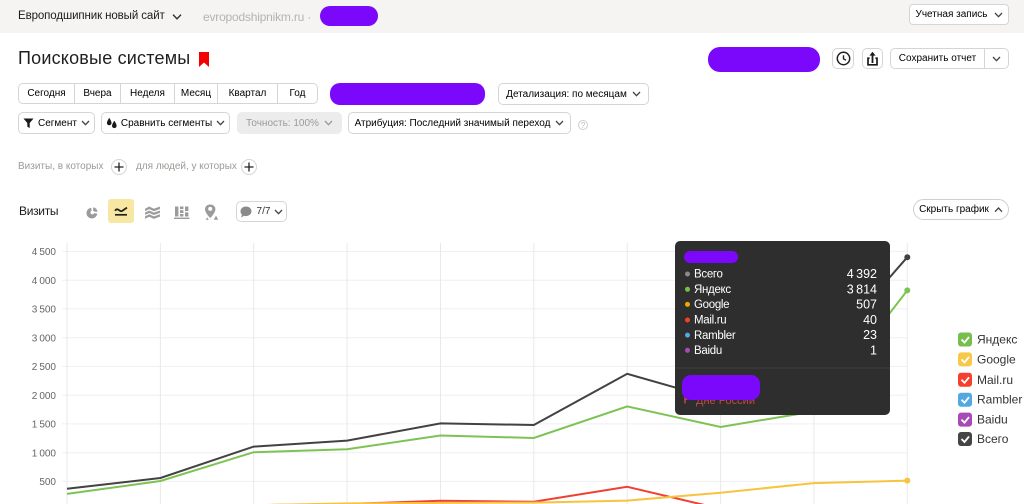 Image resolution: width=1024 pixels, height=504 pixels. What do you see at coordinates (862, 289) in the screenshot?
I see `svg-text: 3 814` at bounding box center [862, 289].